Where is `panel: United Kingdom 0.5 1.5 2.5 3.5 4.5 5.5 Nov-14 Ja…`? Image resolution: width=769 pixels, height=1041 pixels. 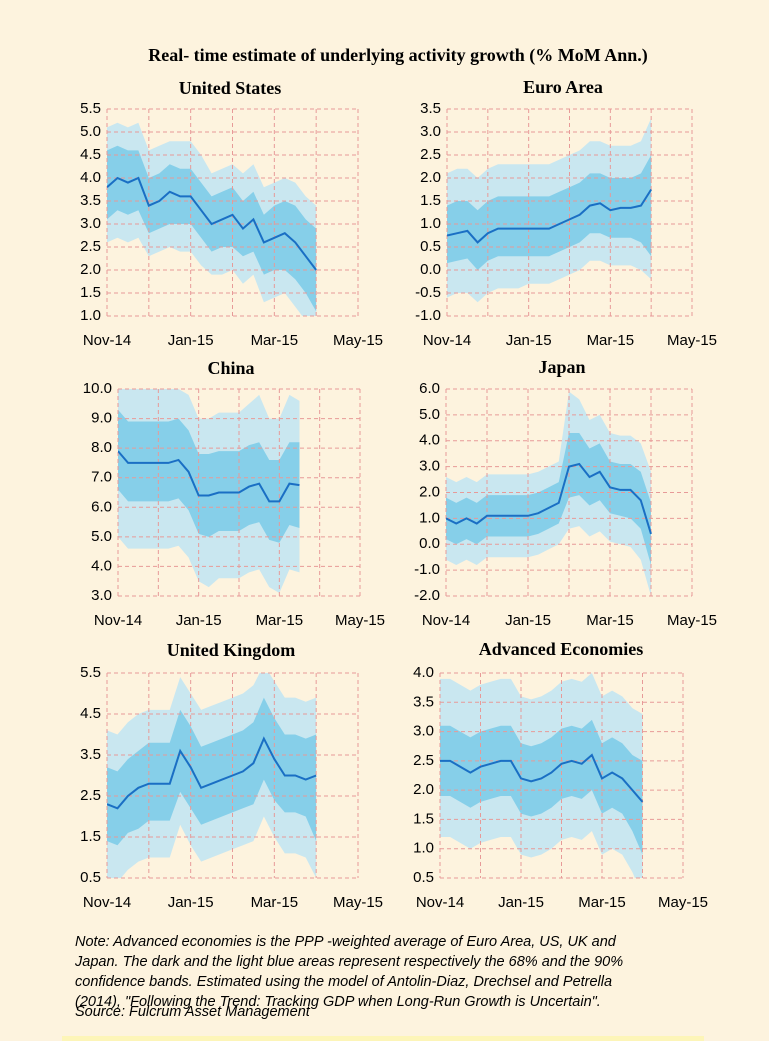 panel: United Kingdom 0.5 1.5 2.5 3.5 4.5 5.5 Nov-14 Ja… is located at coordinates (231, 775).